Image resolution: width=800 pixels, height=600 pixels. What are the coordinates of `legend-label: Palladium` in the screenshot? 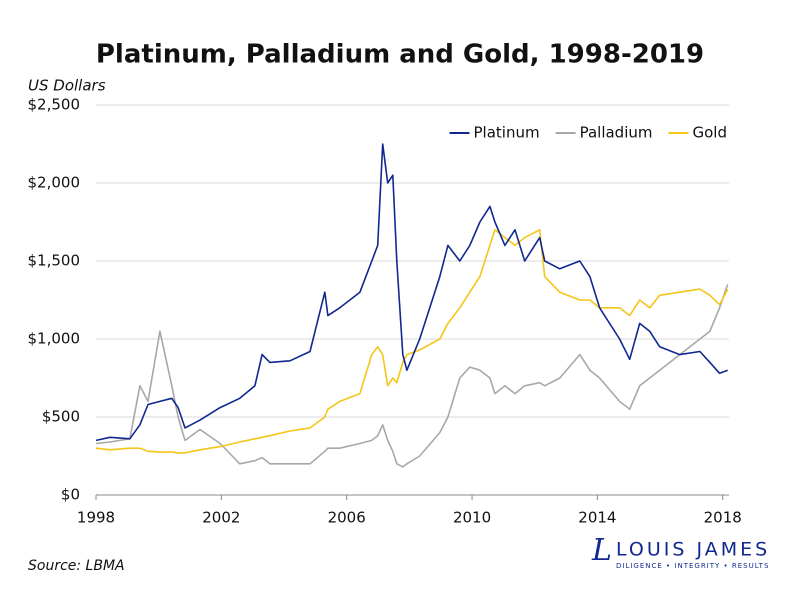 It's located at (616, 133).